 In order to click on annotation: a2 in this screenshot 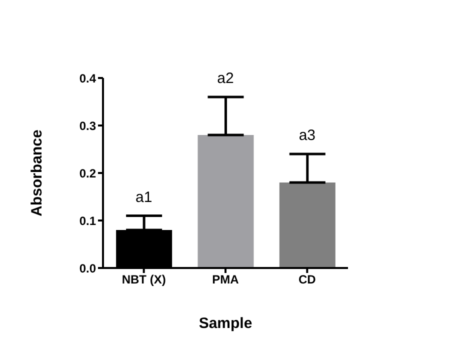, I will do `click(225, 78)`.